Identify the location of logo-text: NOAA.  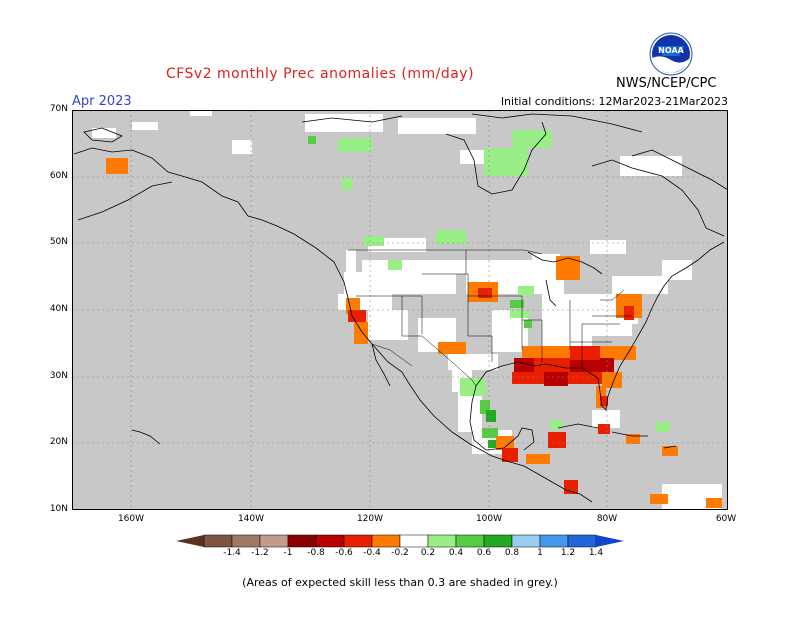
(671, 50).